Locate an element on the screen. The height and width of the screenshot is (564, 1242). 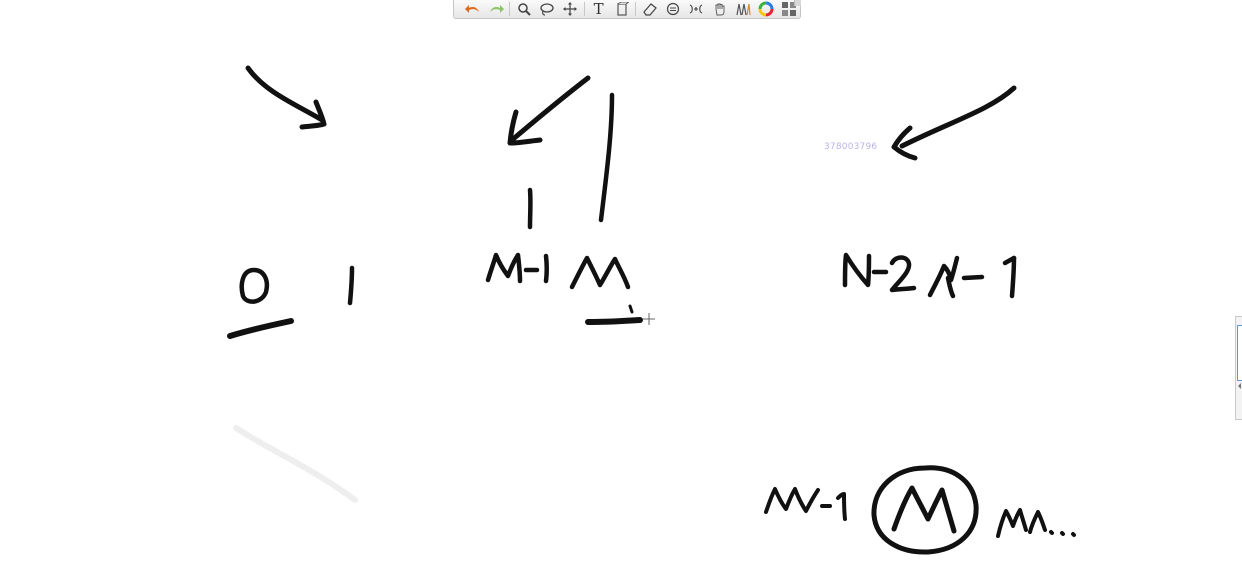
eraser-icon is located at coordinates (649, 9).